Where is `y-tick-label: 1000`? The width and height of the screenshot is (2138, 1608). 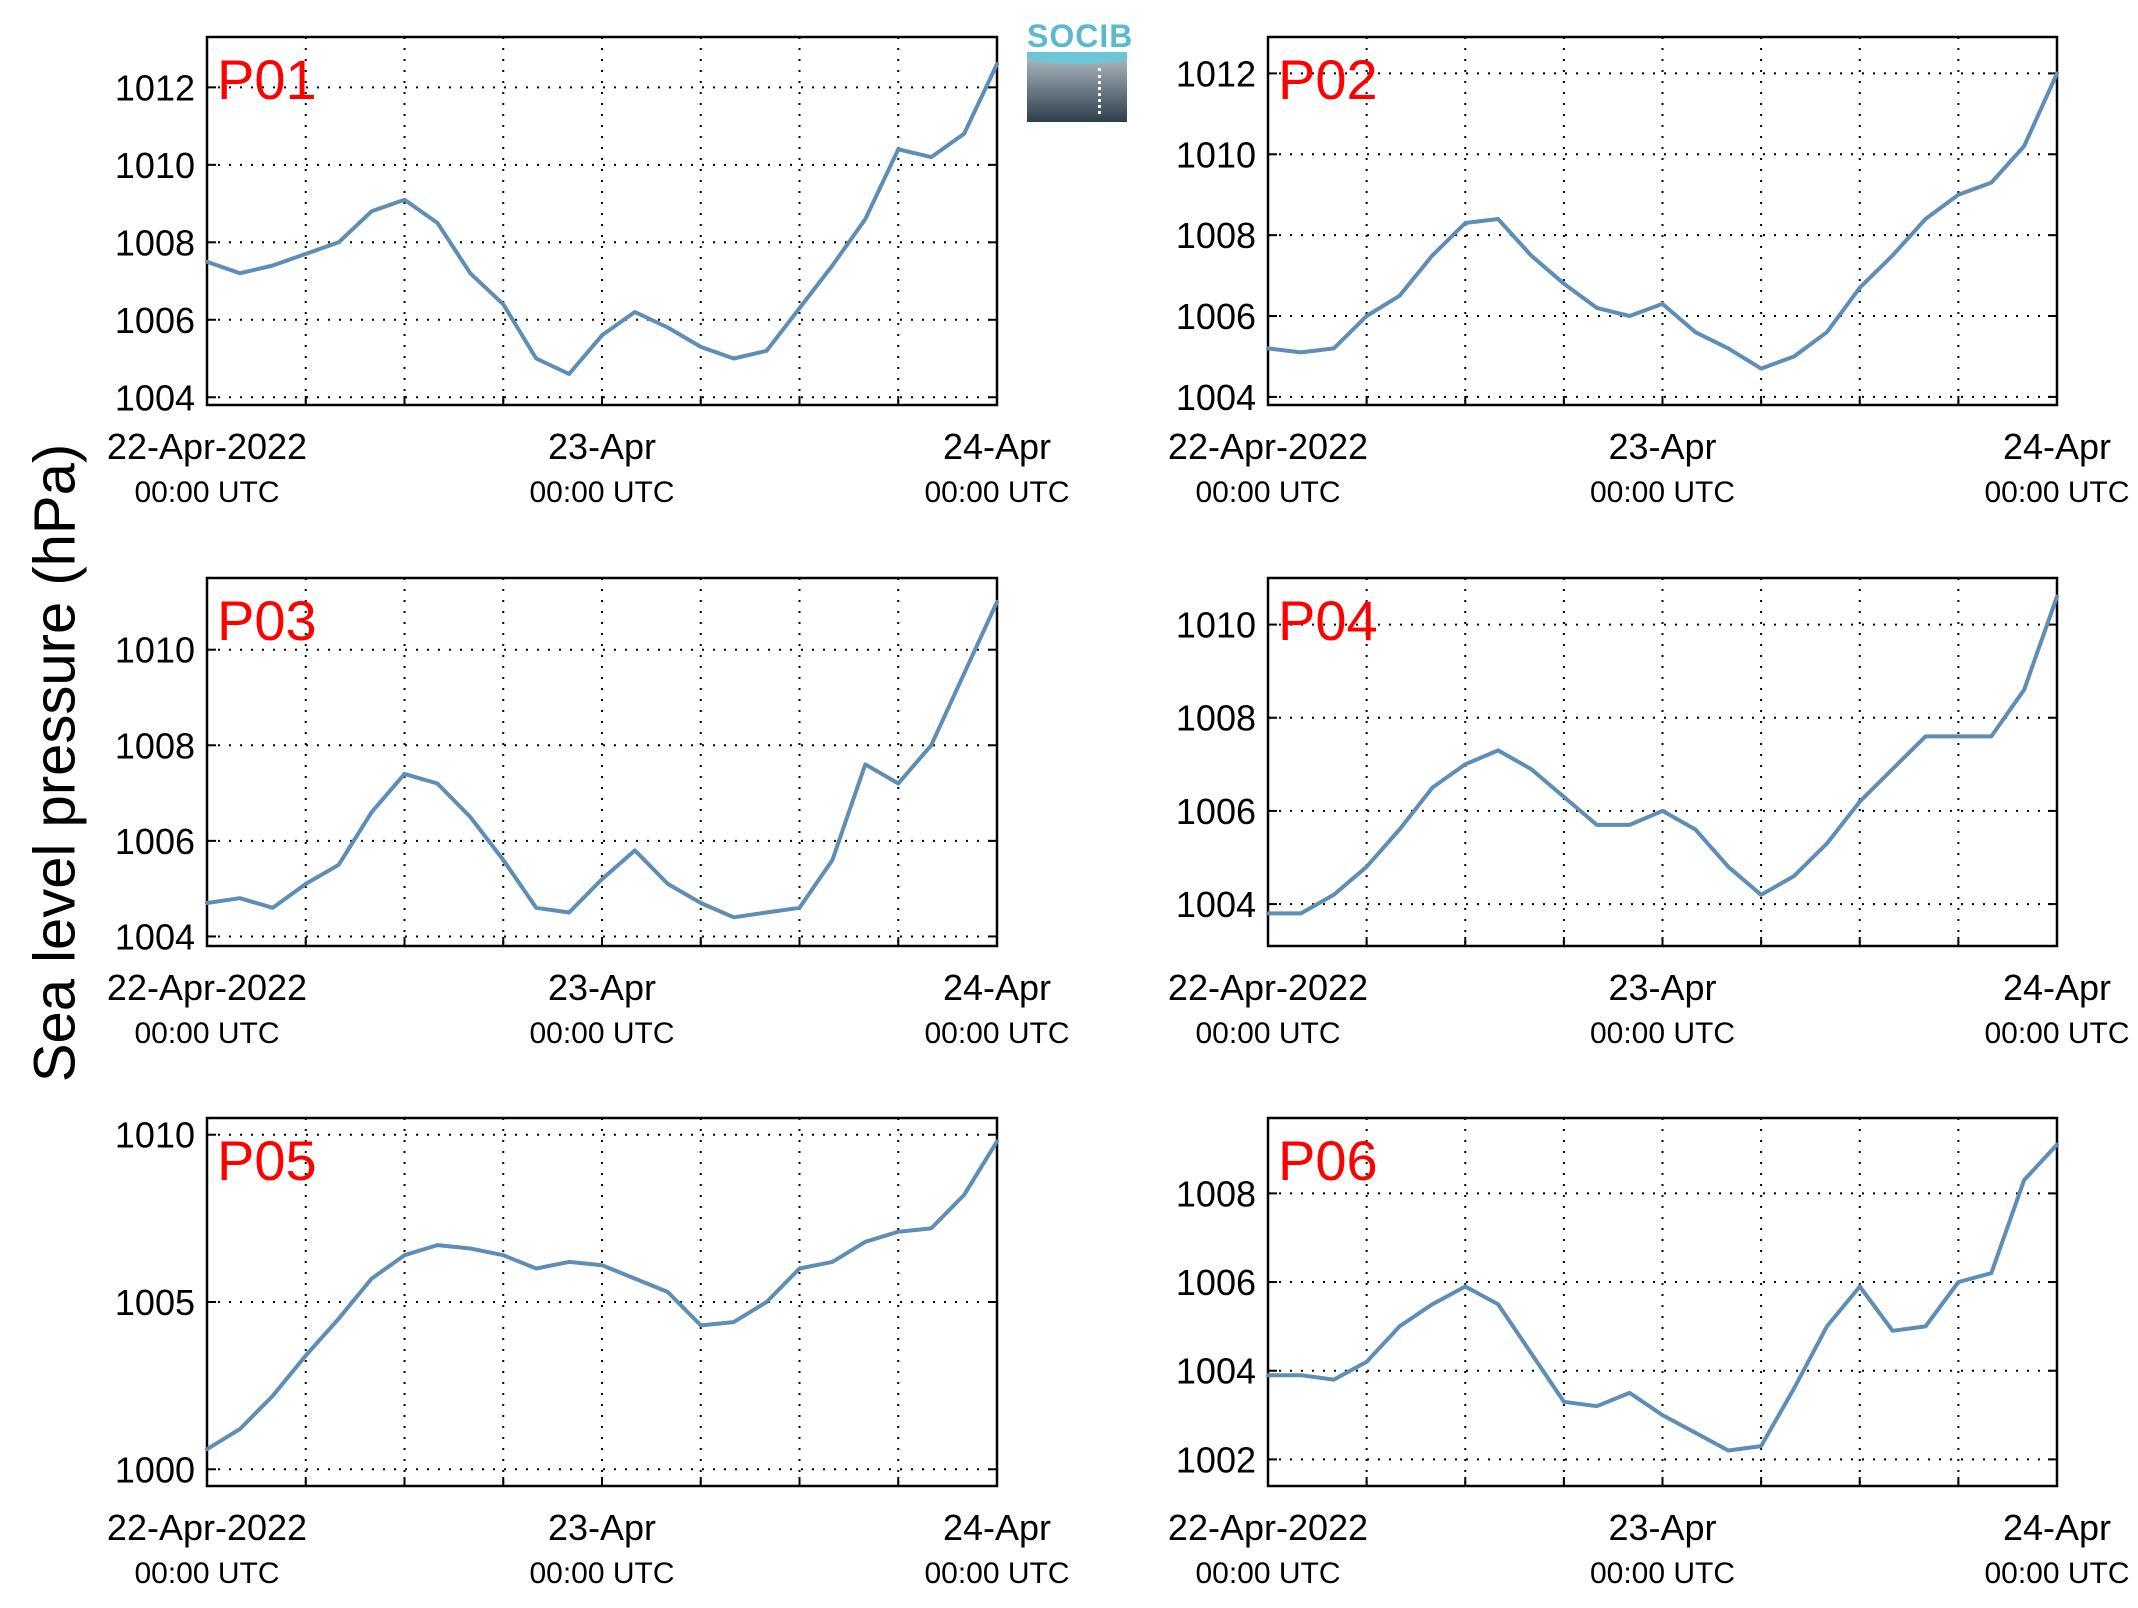
y-tick-label: 1000 is located at coordinates (155, 1469).